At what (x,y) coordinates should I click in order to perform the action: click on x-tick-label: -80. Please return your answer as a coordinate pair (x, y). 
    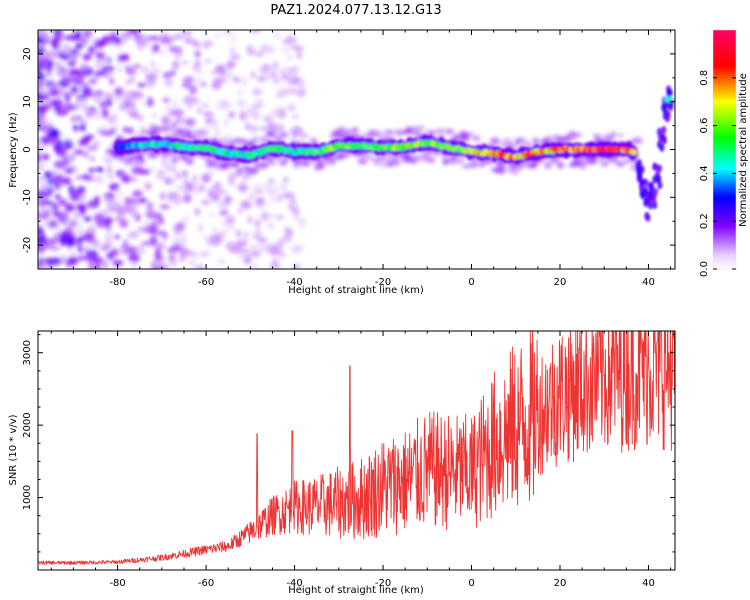
    Looking at the image, I should click on (117, 282).